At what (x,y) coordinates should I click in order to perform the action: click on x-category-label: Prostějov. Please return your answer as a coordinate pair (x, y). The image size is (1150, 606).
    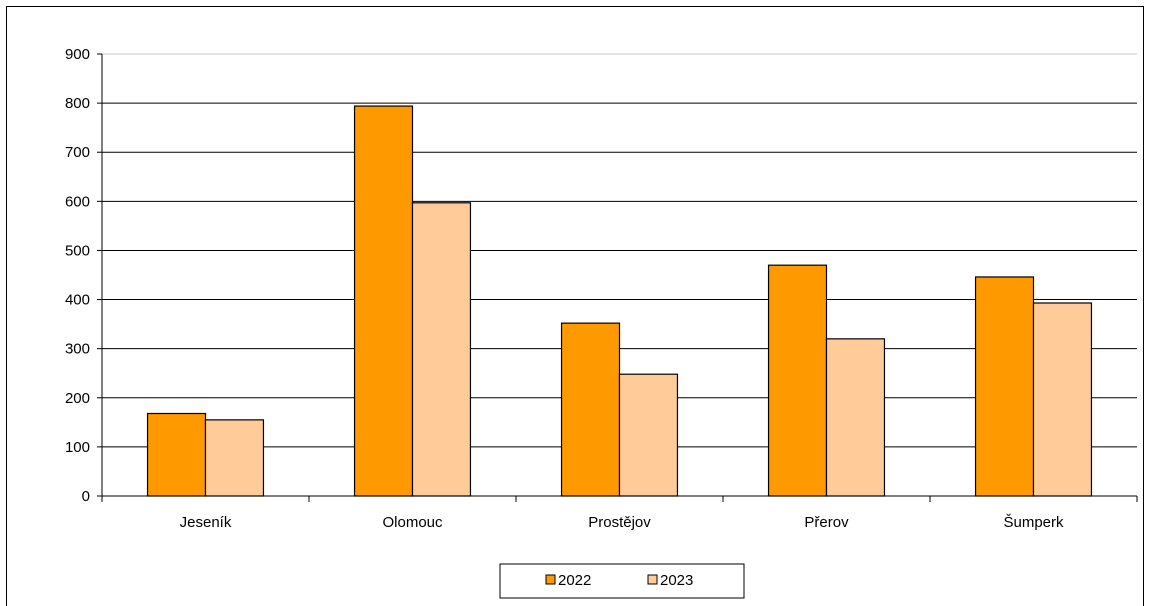
    Looking at the image, I should click on (619, 522).